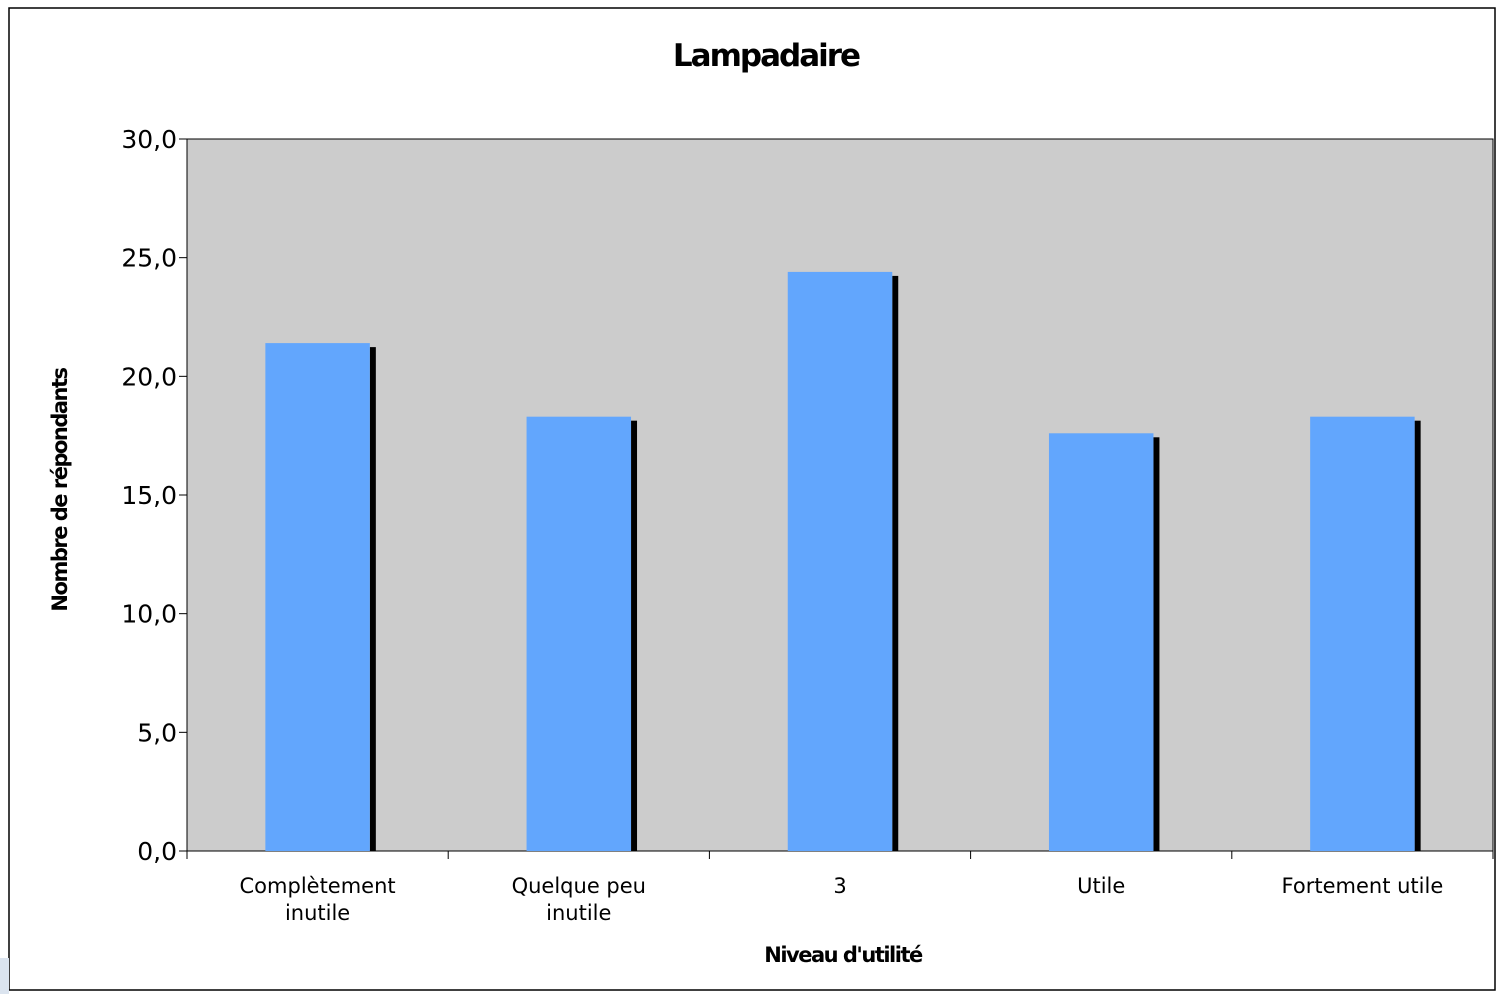 The width and height of the screenshot is (1498, 994). I want to click on x-tick-label: Quelque peu inutile, so click(579, 899).